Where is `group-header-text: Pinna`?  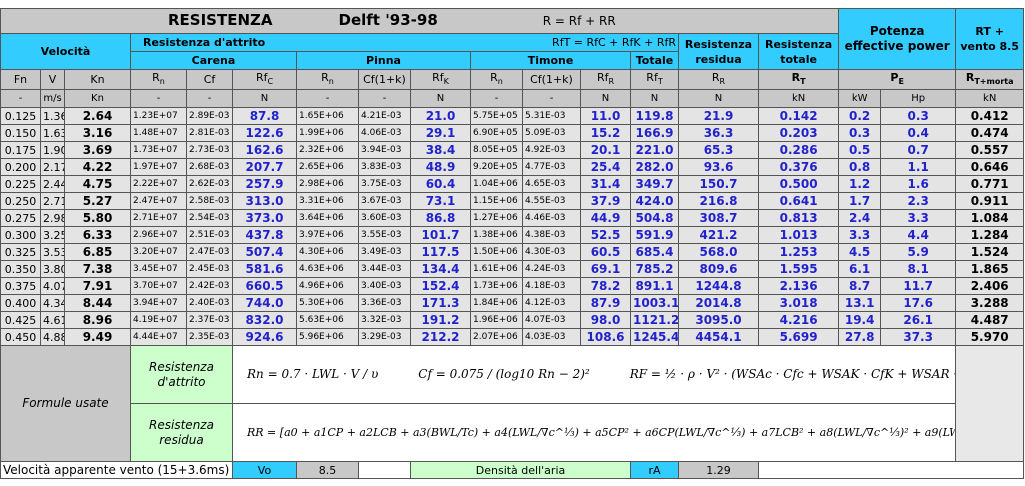
group-header-text: Pinna is located at coordinates (383, 60).